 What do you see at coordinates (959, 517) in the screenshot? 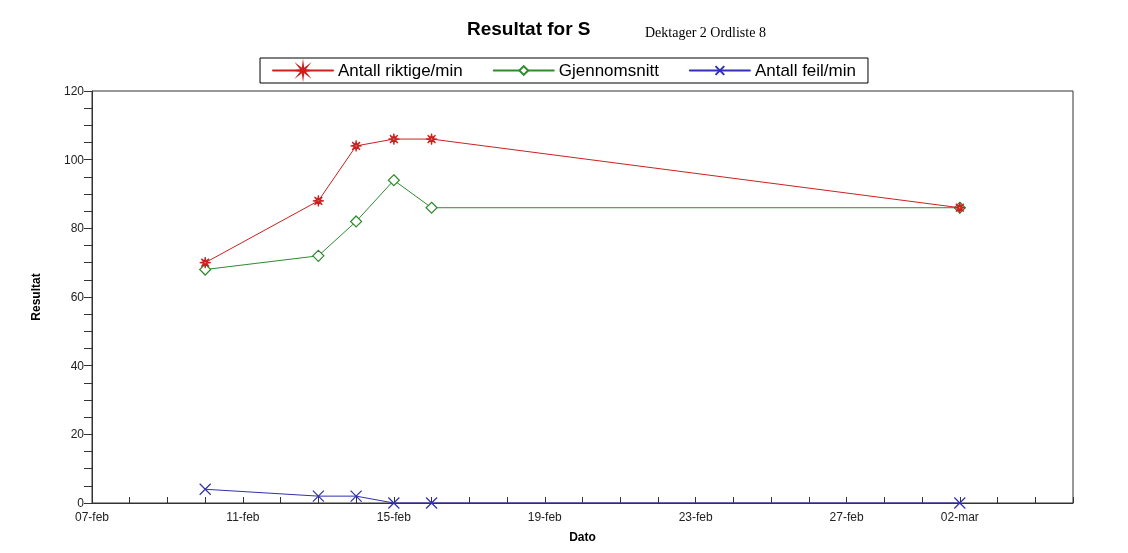
I see `x-tick-label: 02-mar` at bounding box center [959, 517].